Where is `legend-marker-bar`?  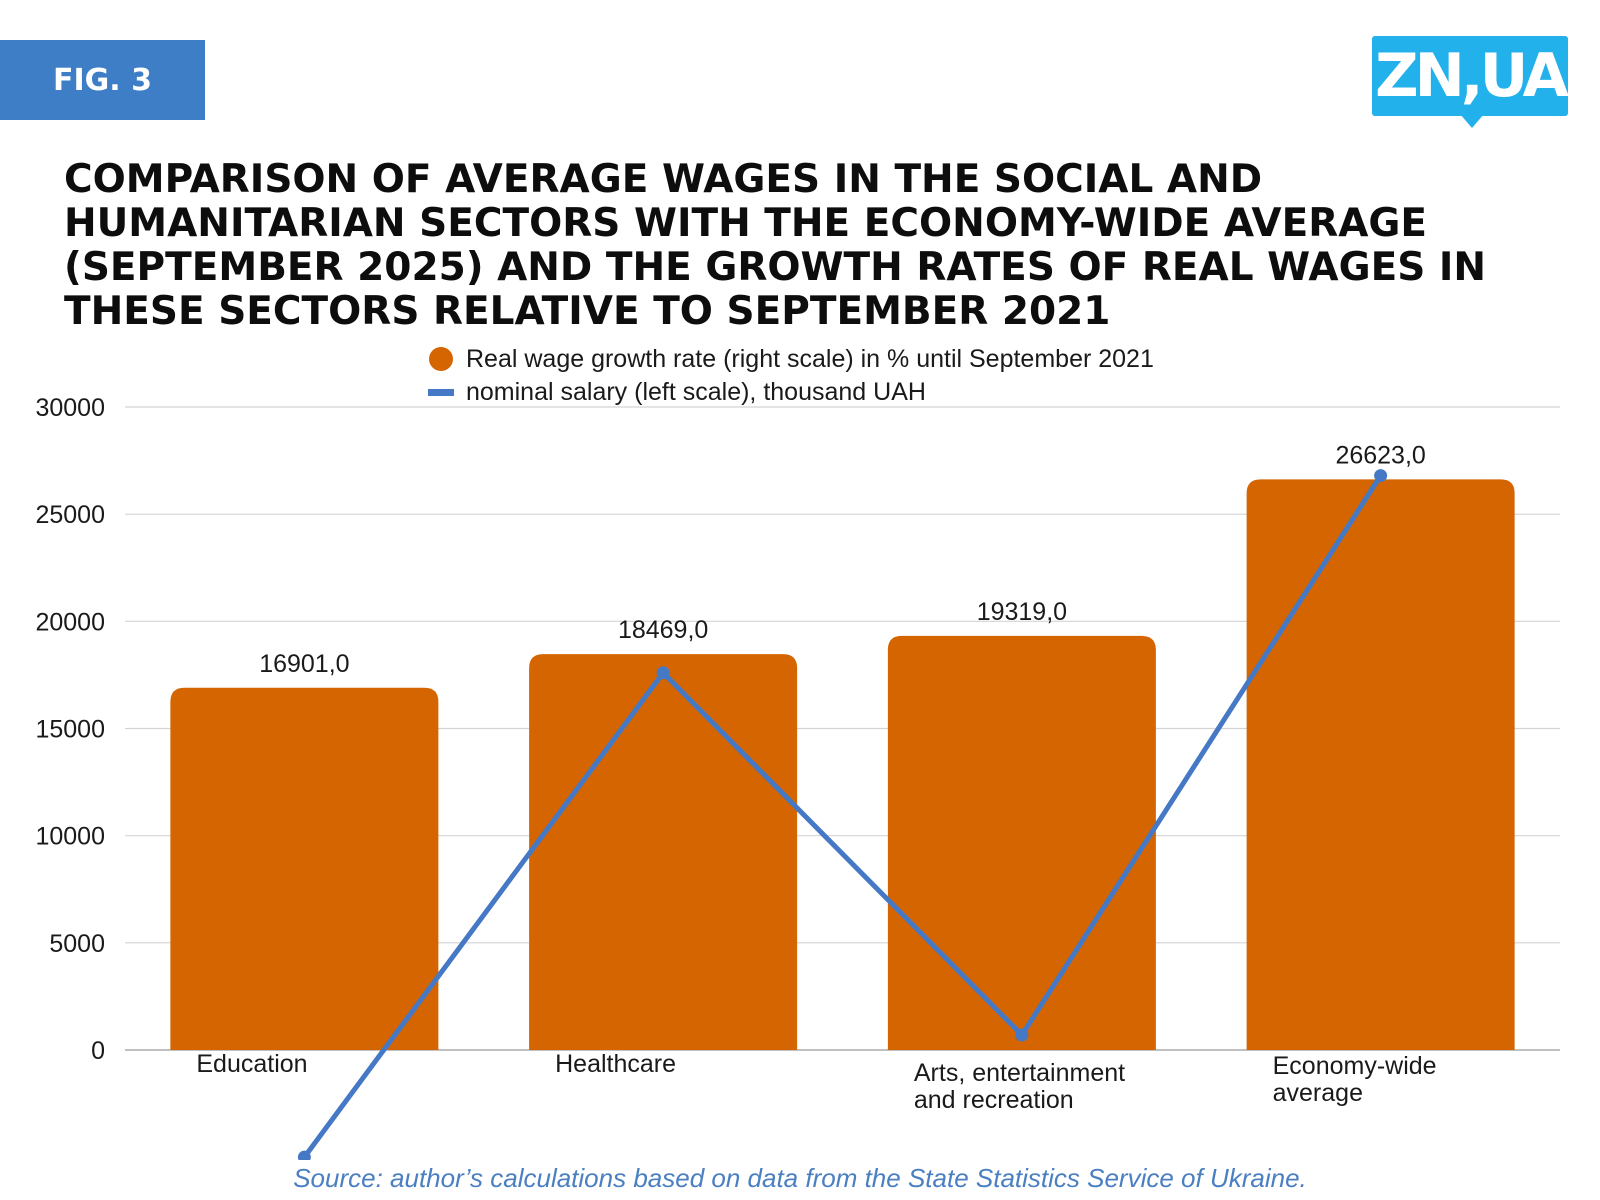 legend-marker-bar is located at coordinates (441, 359).